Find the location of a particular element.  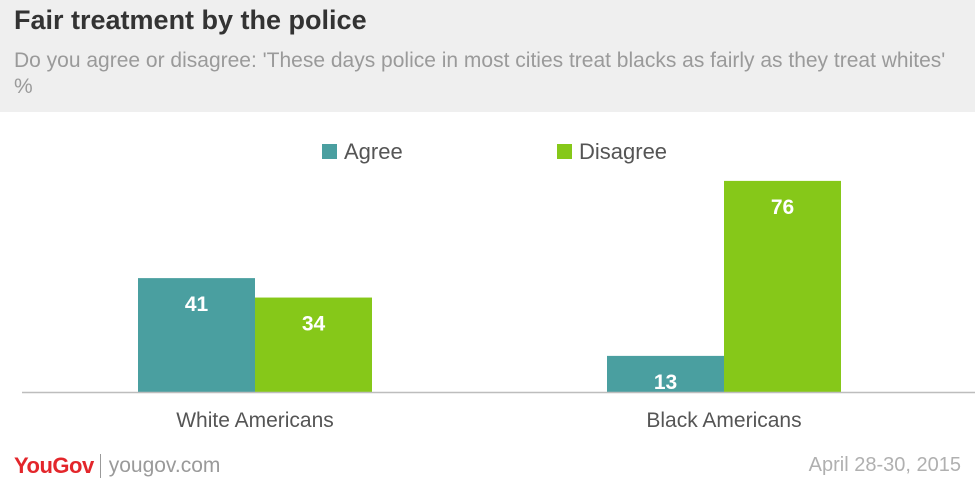

chart-legend: Agree Disagree is located at coordinates (494, 151).